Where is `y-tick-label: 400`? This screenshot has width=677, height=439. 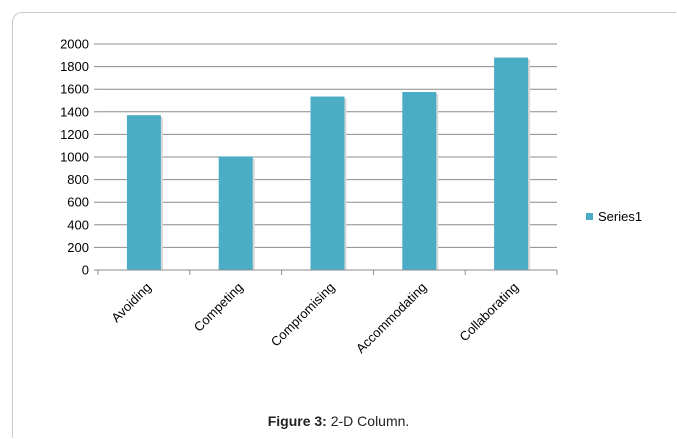 y-tick-label: 400 is located at coordinates (78, 224).